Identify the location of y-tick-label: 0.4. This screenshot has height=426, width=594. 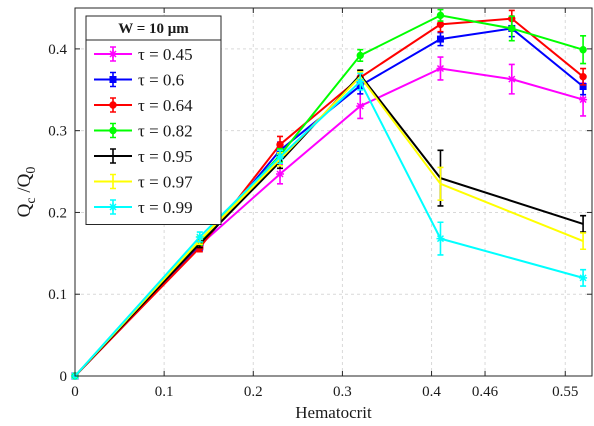
(57, 50).